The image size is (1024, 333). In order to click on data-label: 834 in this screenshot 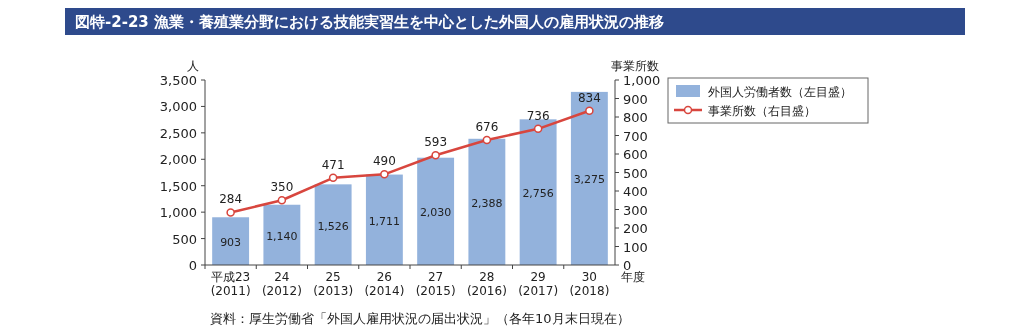, I will do `click(589, 97)`.